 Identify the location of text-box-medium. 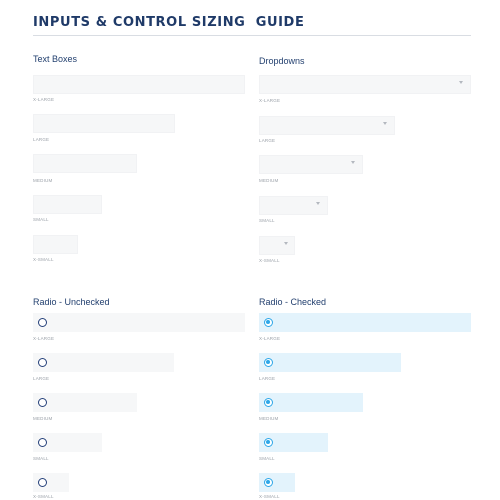
(85, 163).